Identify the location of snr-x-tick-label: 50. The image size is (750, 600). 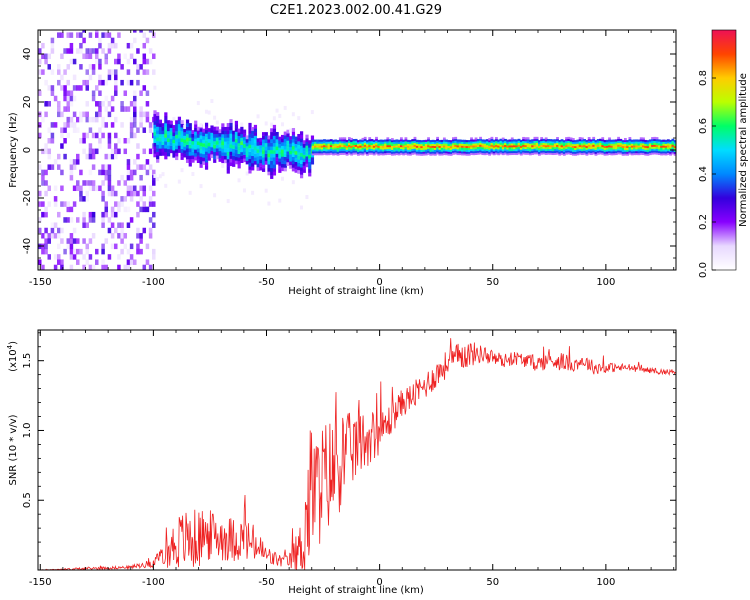
(492, 582).